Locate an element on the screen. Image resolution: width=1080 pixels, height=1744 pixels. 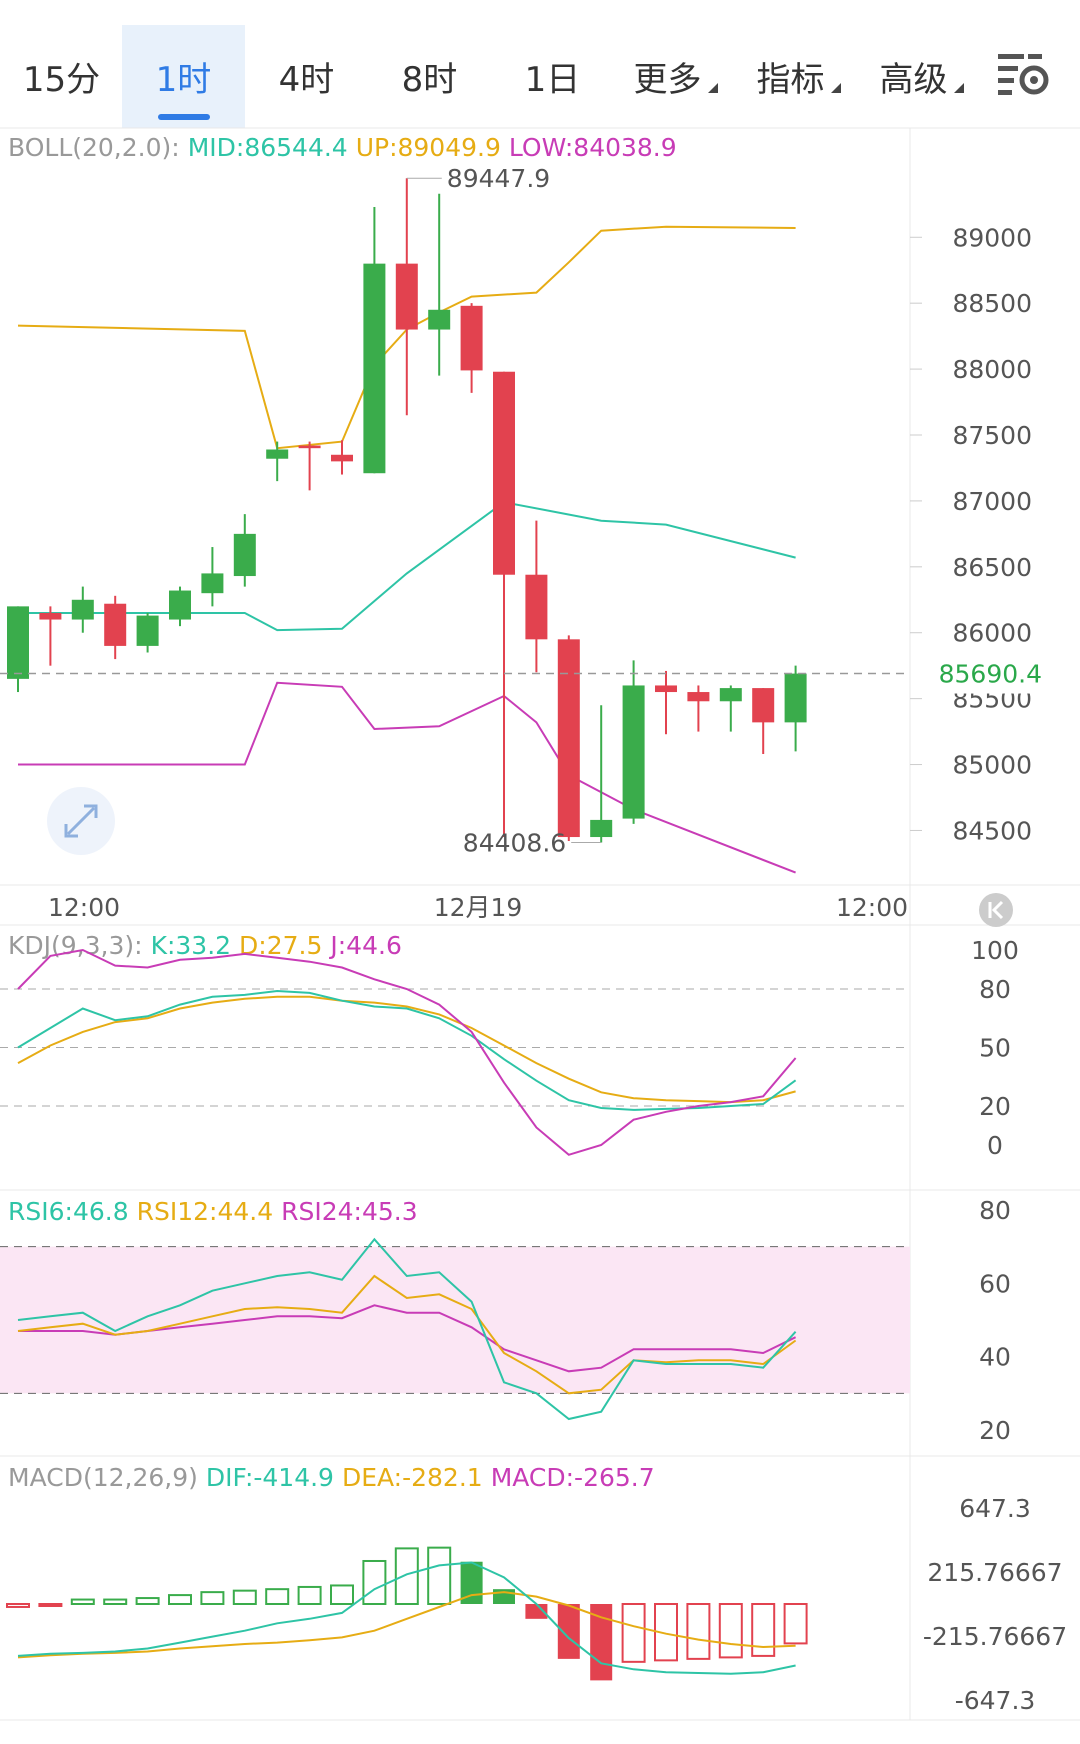
y-tick-label: 86500 is located at coordinates (992, 567).